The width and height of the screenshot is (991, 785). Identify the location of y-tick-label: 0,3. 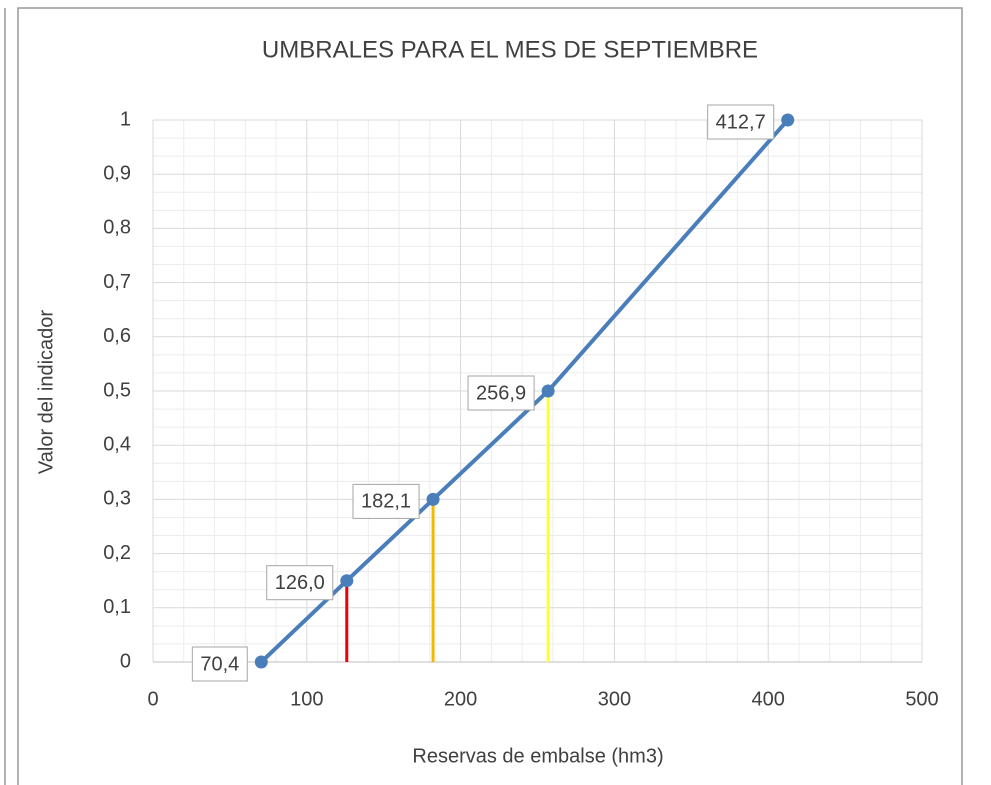
(117, 499).